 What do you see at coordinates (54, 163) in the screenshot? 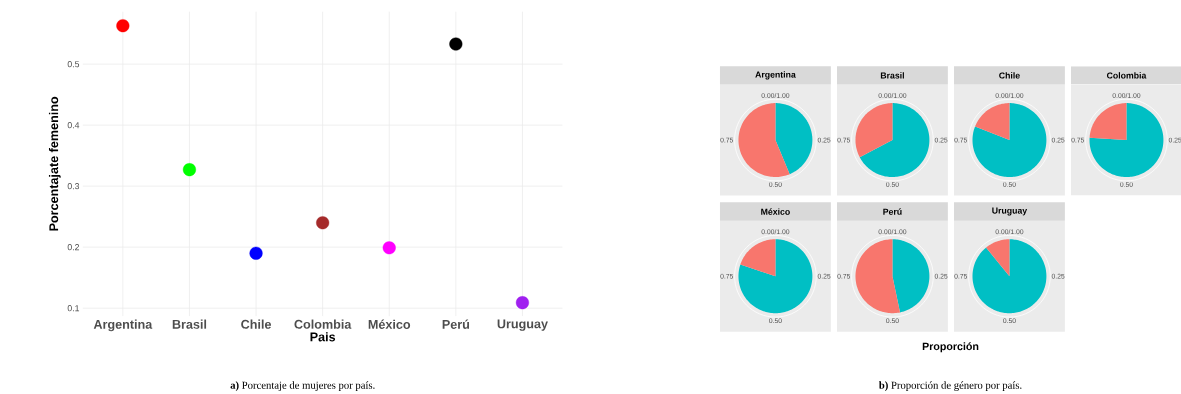
I see `y-axis-title: Porcentajate femenino` at bounding box center [54, 163].